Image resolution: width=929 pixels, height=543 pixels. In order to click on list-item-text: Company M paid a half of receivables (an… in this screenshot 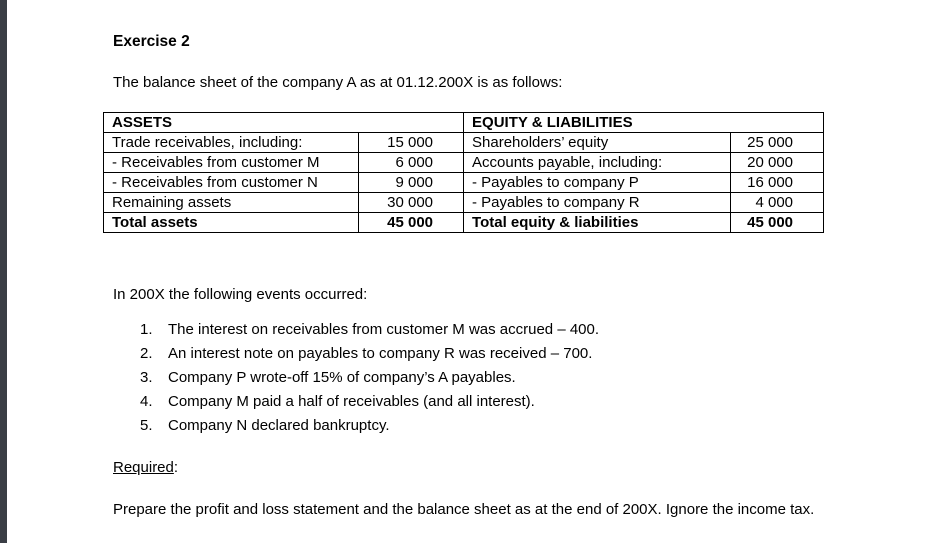, I will do `click(351, 401)`.